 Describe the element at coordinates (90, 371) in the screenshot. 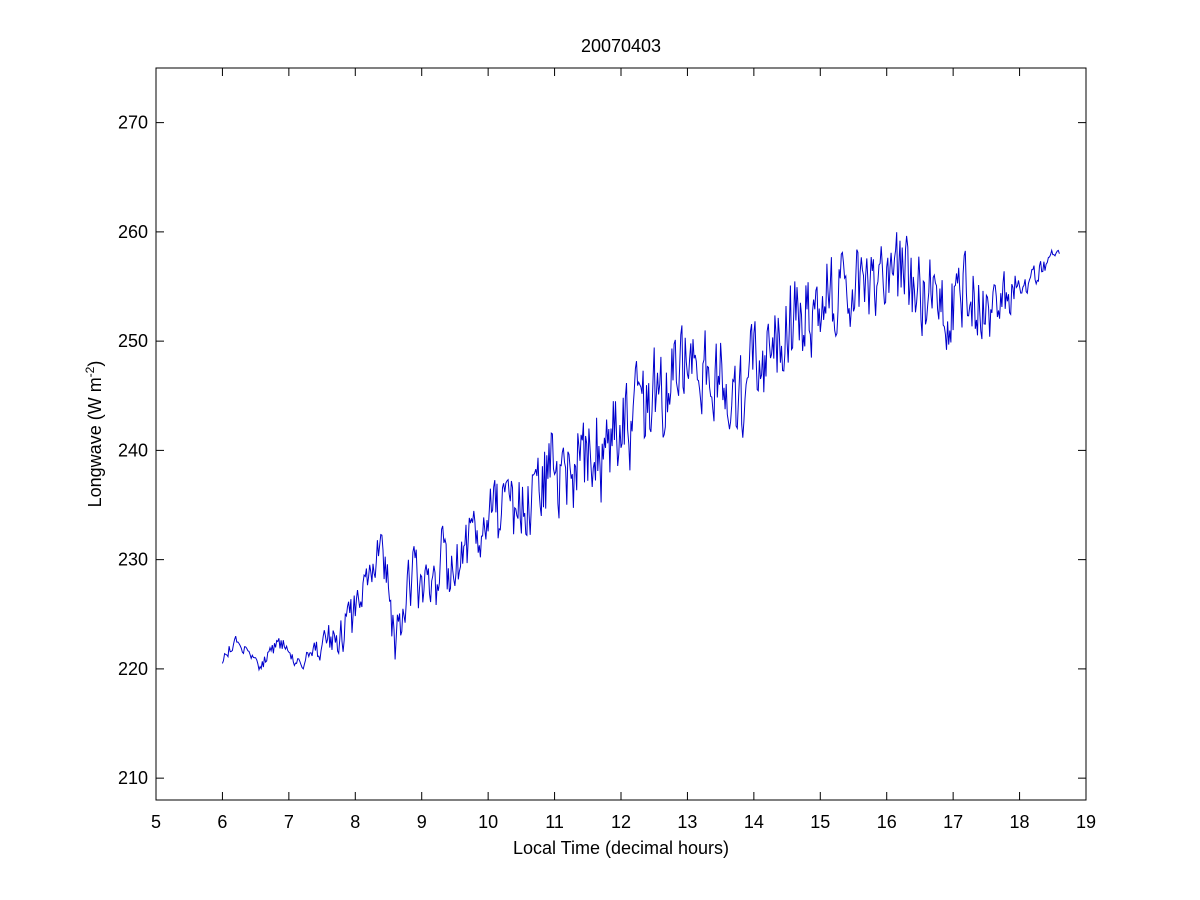

I see `y-axis-title-exponent: -2` at that location.